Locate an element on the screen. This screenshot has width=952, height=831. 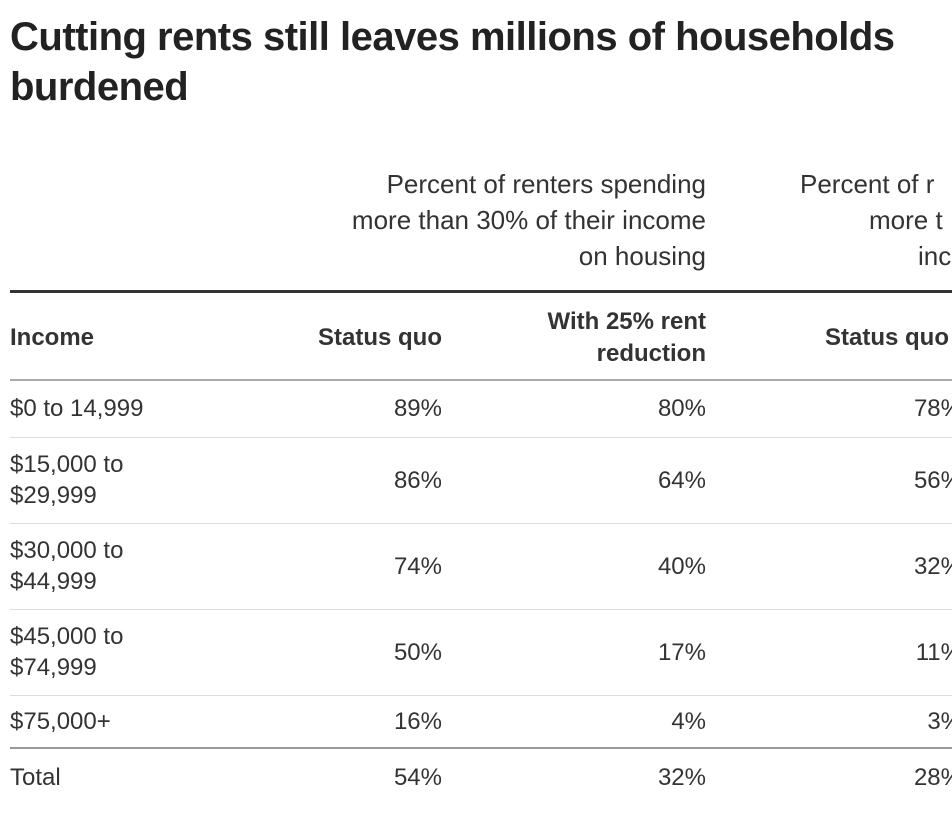
cell-value: 40% is located at coordinates (681, 566).